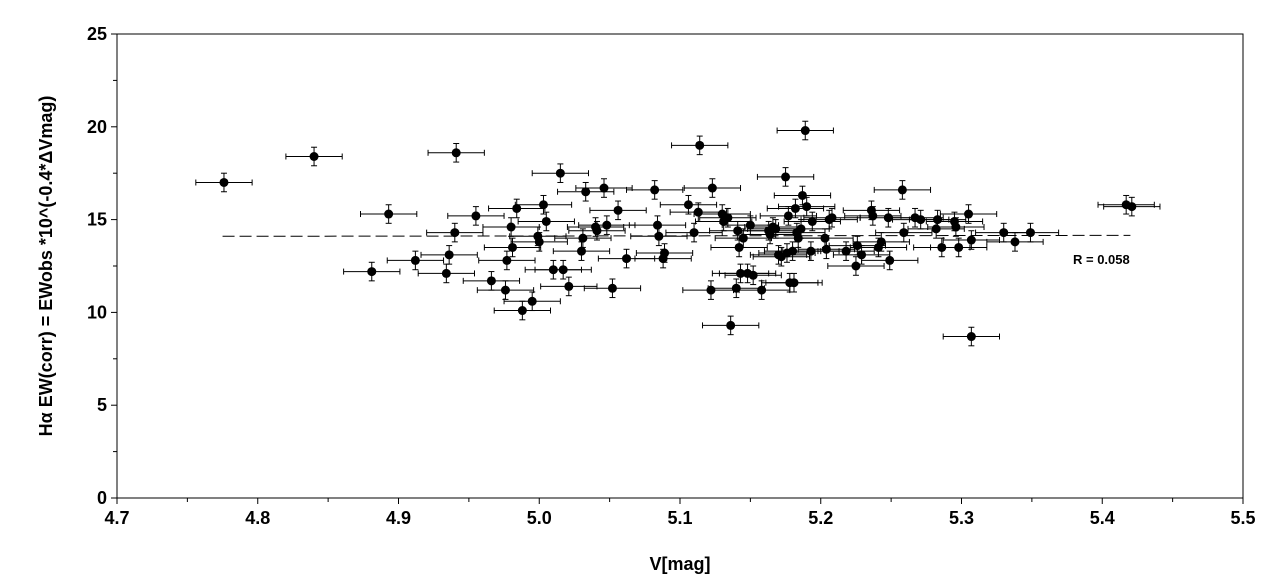 This screenshot has width=1276, height=585. Describe the element at coordinates (257, 518) in the screenshot. I see `x-tick-label: 4.8` at that location.